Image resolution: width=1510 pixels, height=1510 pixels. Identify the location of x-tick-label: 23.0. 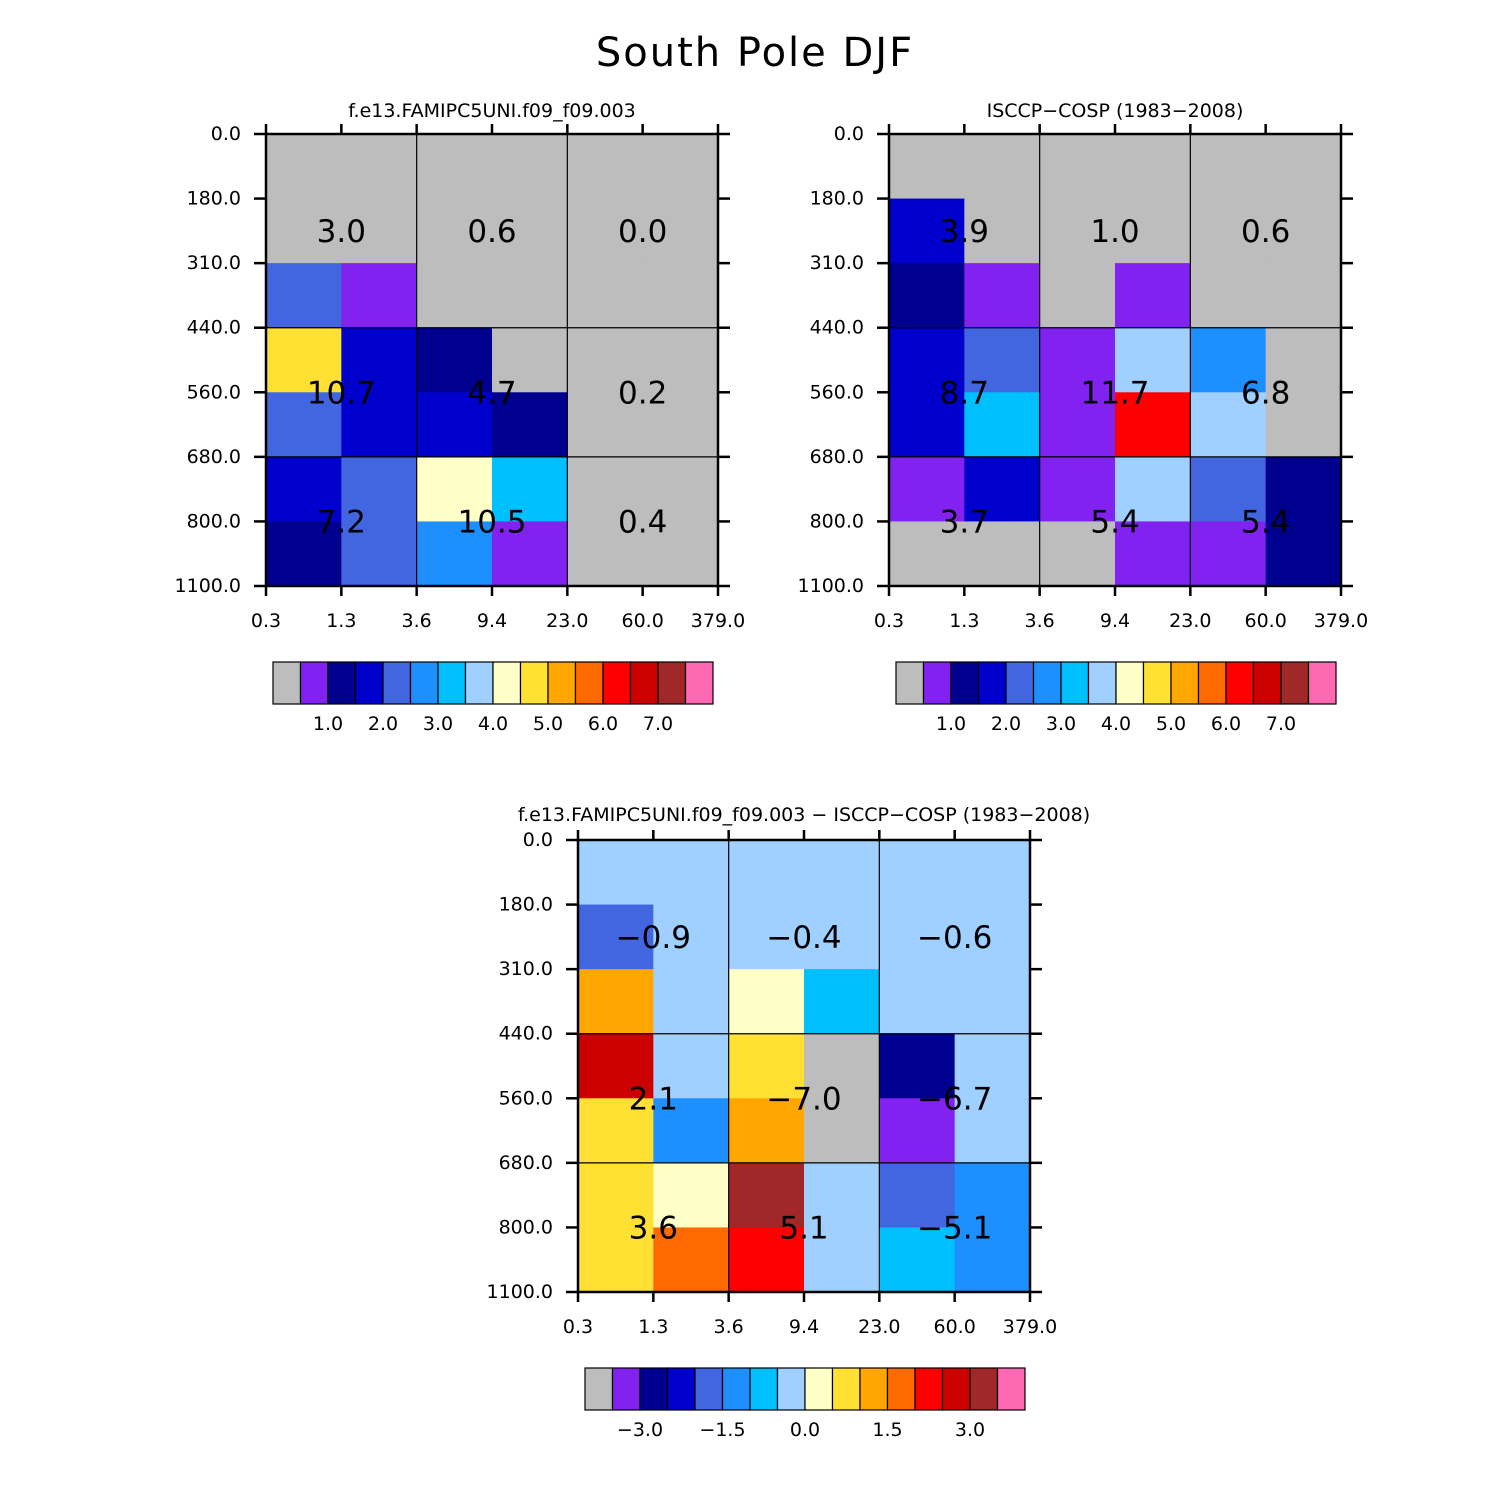
(1190, 621).